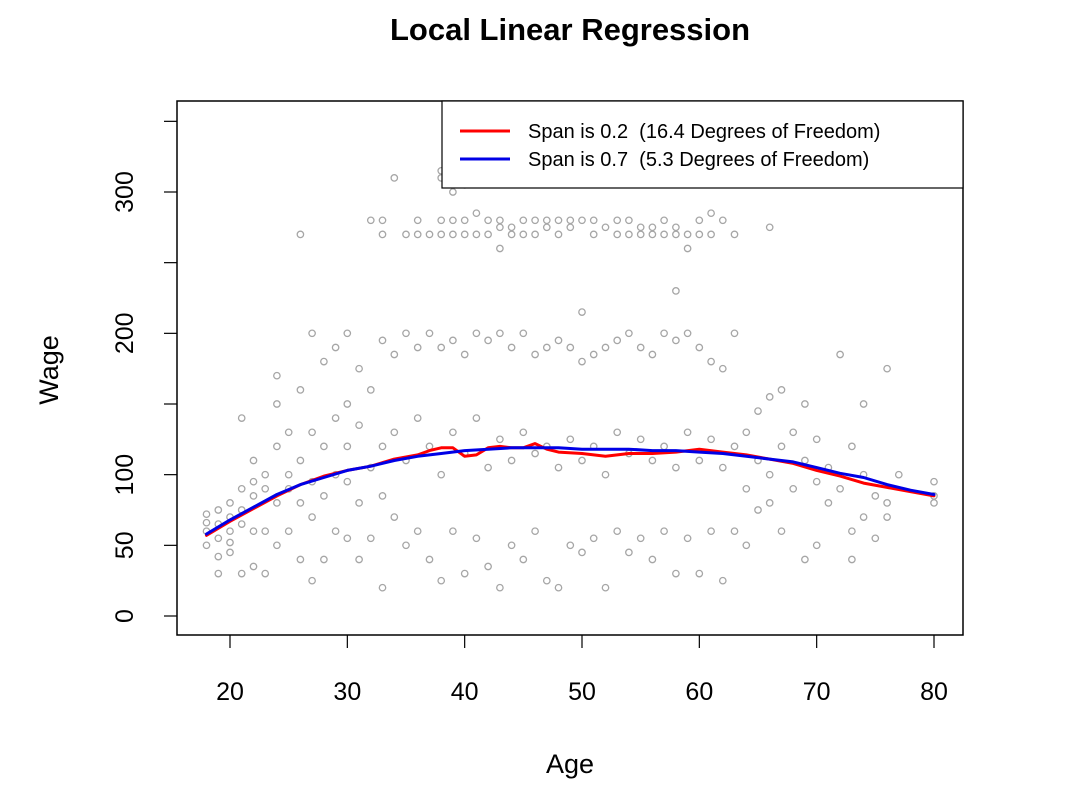 The image size is (1075, 803). I want to click on x-tick-label: 50, so click(582, 692).